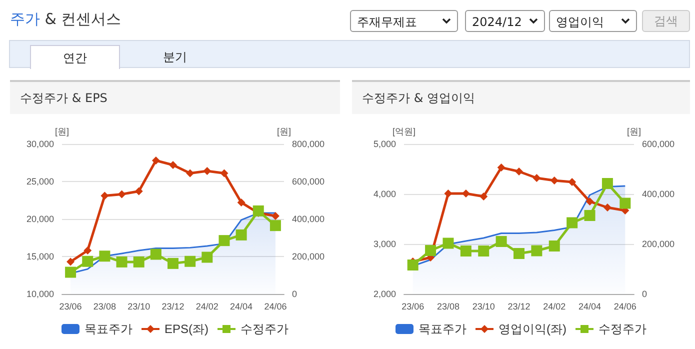  What do you see at coordinates (40, 294) in the screenshot?
I see `y-tick-label: 10,000` at bounding box center [40, 294].